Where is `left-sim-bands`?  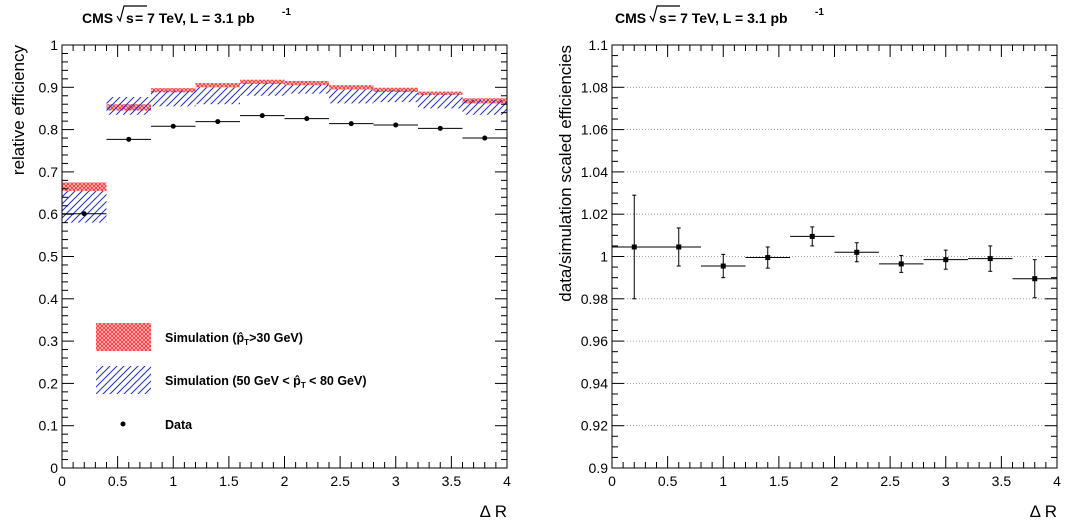
left-sim-bands is located at coordinates (284, 151).